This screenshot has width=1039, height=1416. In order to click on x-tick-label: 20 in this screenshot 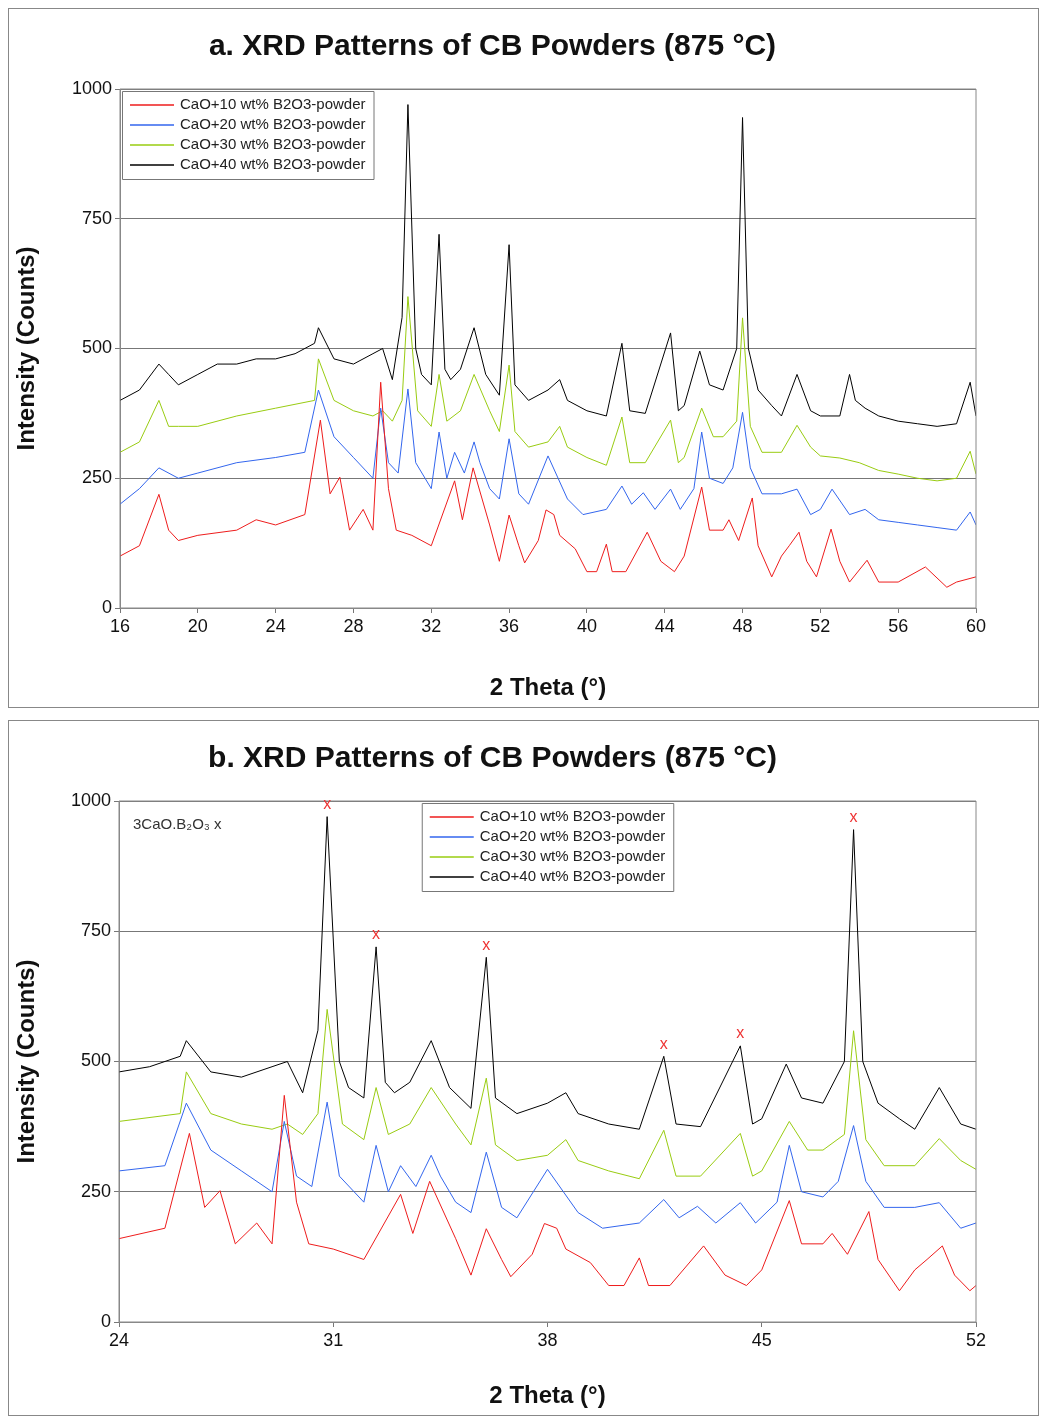, I will do `click(197, 625)`.